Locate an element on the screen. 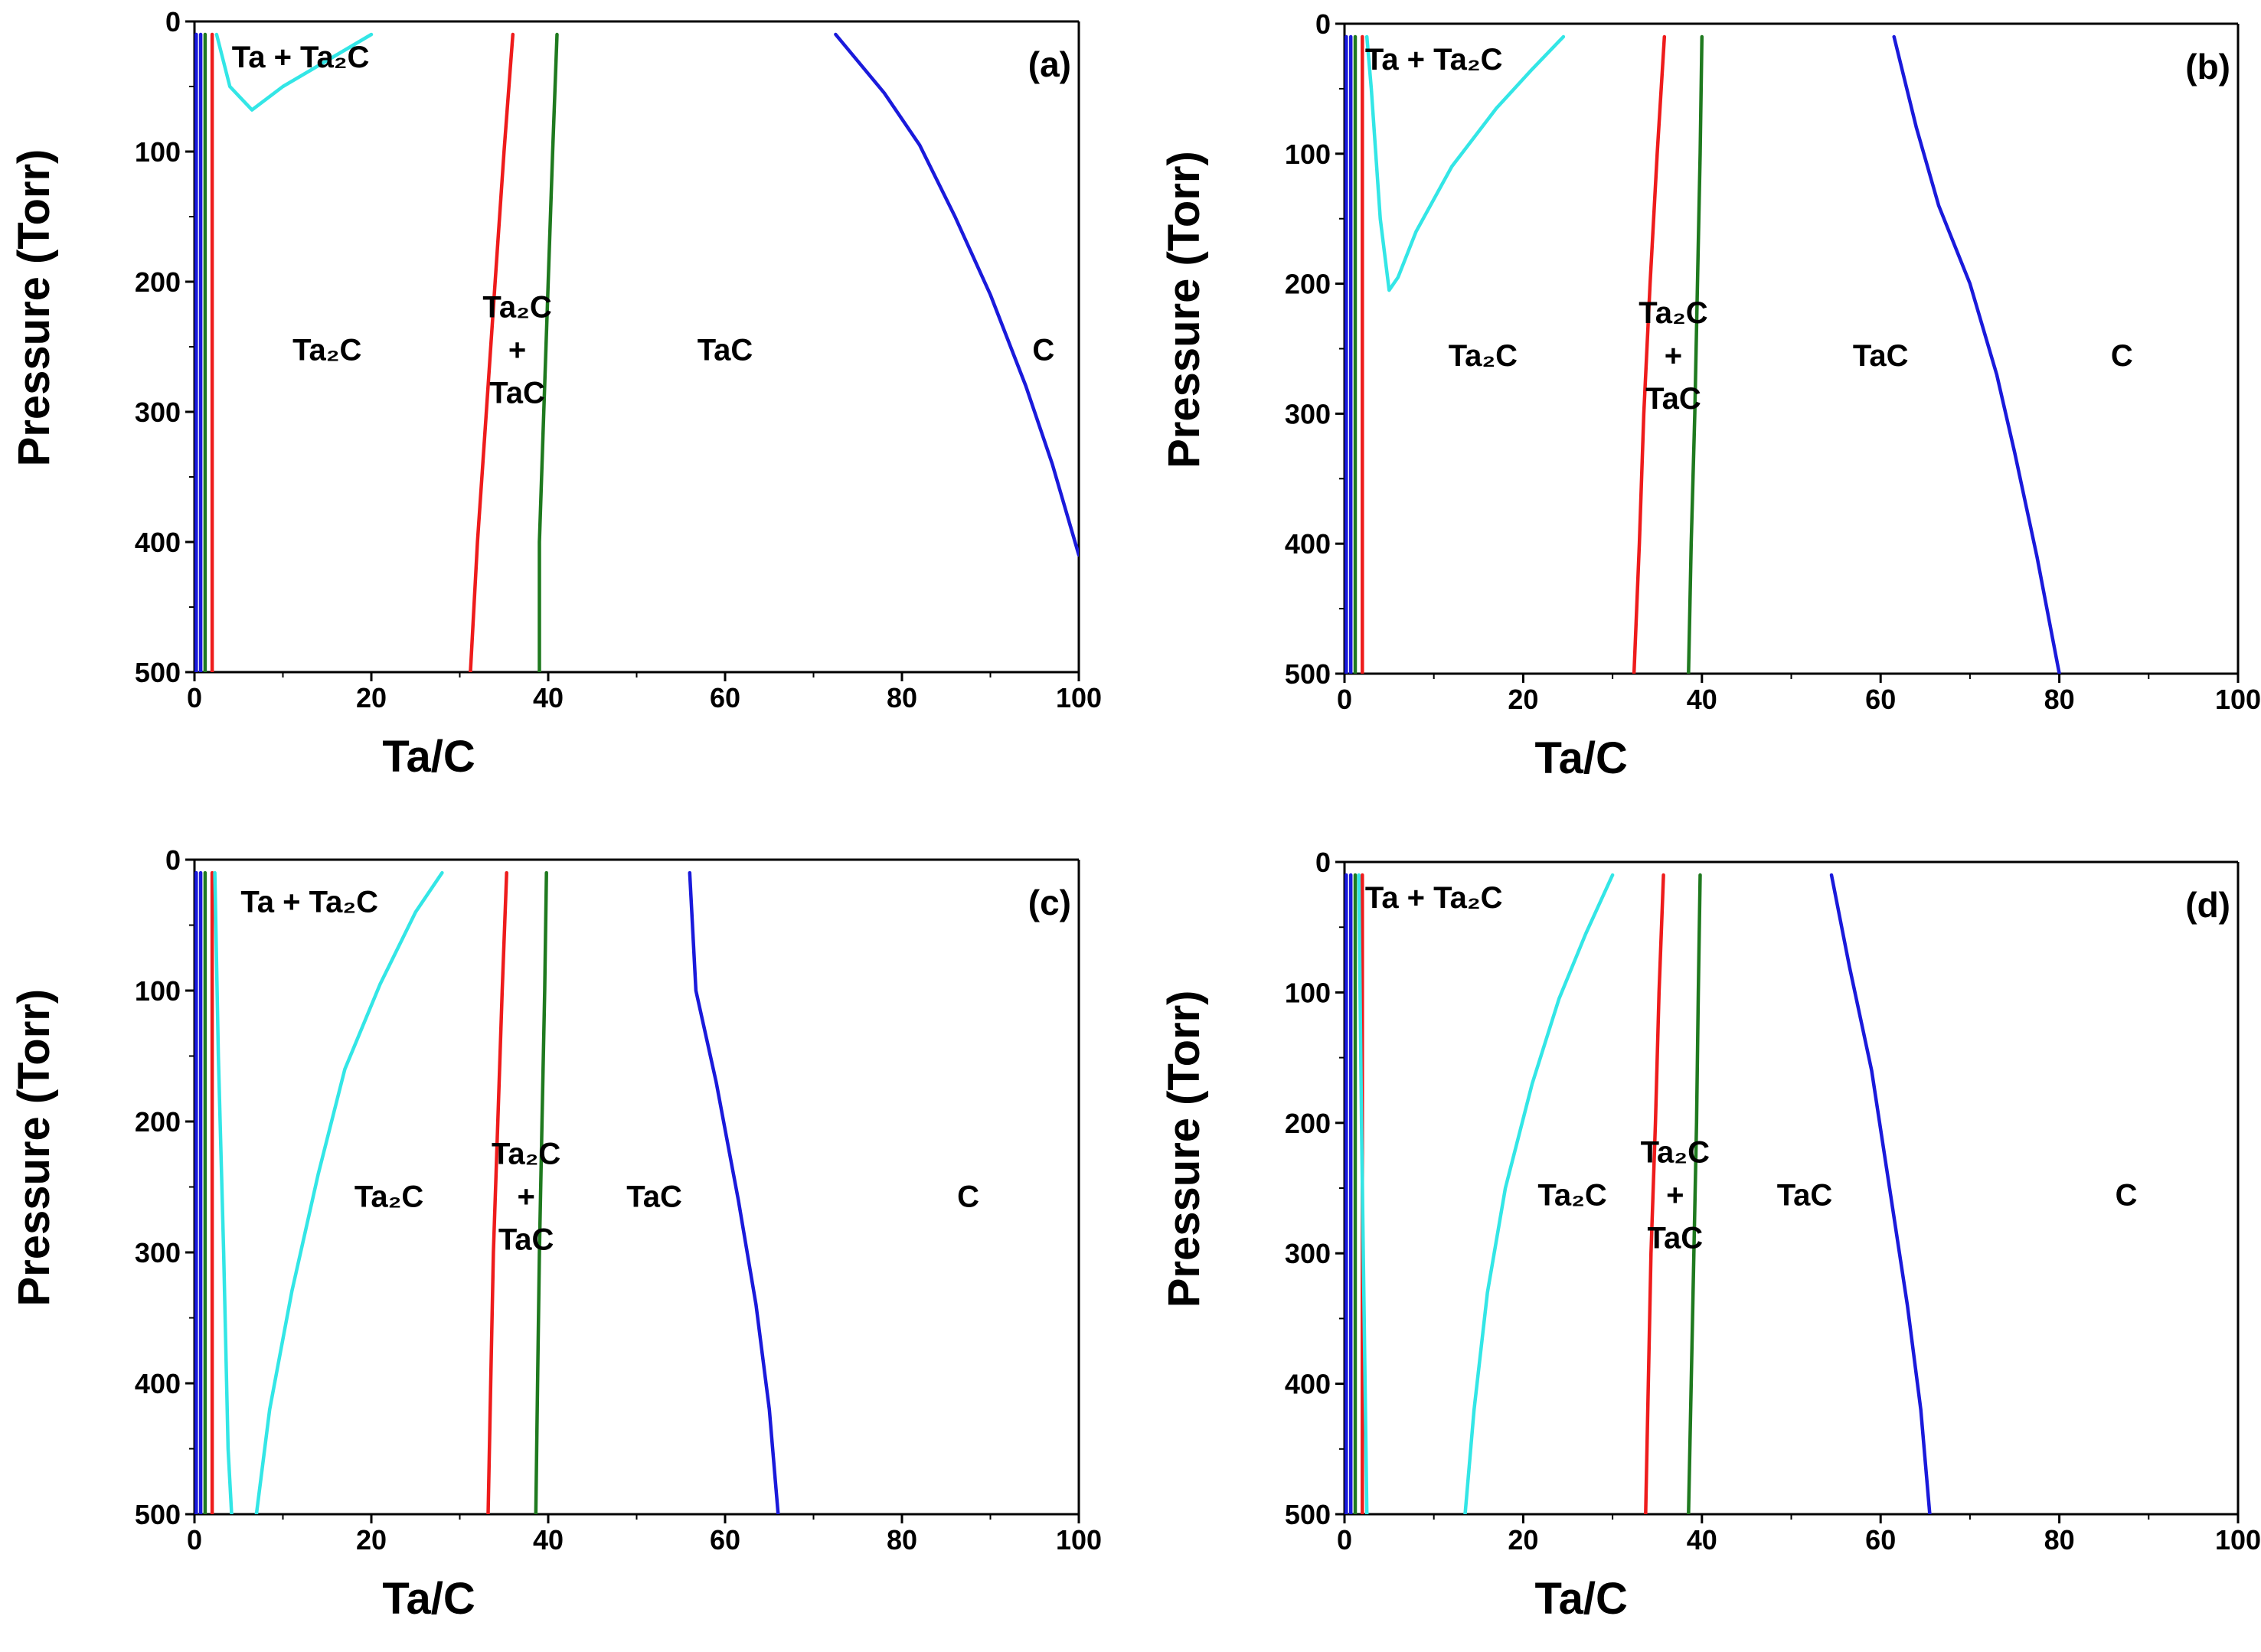 This screenshot has height=1652, width=2261. panel-label: (b) is located at coordinates (2207, 67).